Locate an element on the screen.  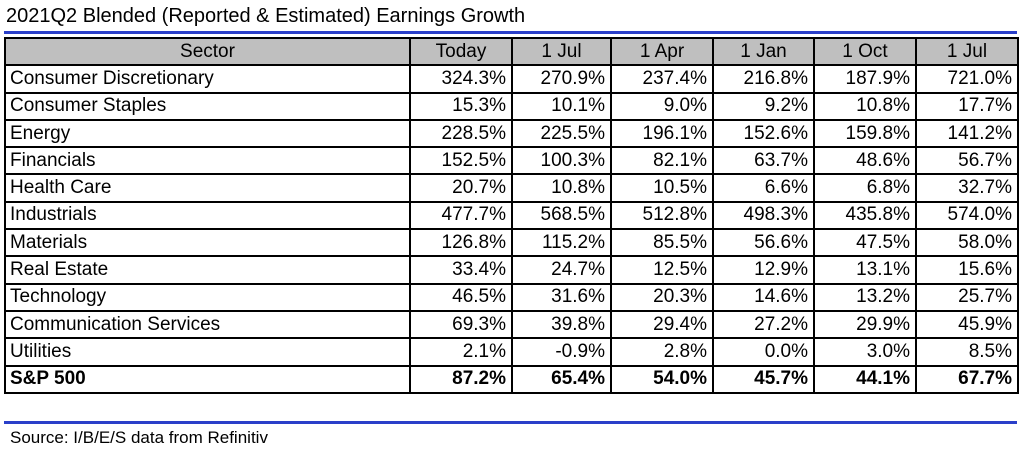
value-cell: 477.7% is located at coordinates (461, 215).